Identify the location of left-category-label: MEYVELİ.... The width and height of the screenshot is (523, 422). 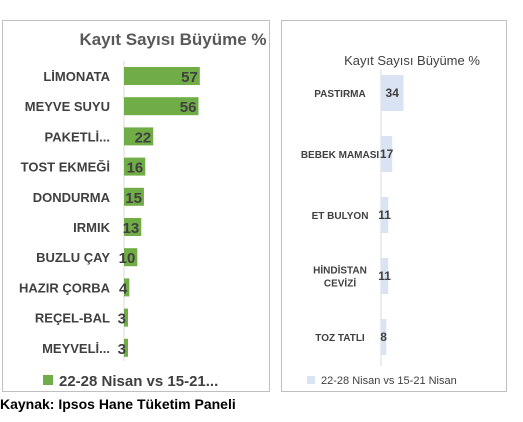
(76, 348).